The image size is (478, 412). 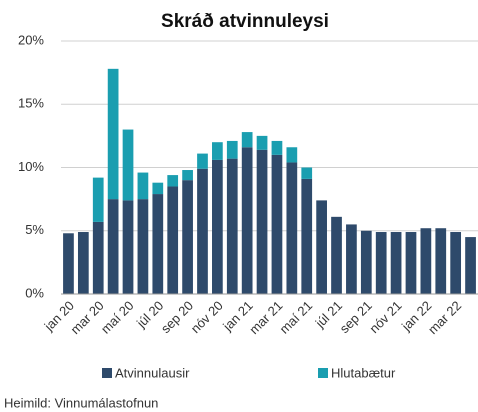 I want to click on x-tick-label: nóv 20, so click(x=207, y=317).